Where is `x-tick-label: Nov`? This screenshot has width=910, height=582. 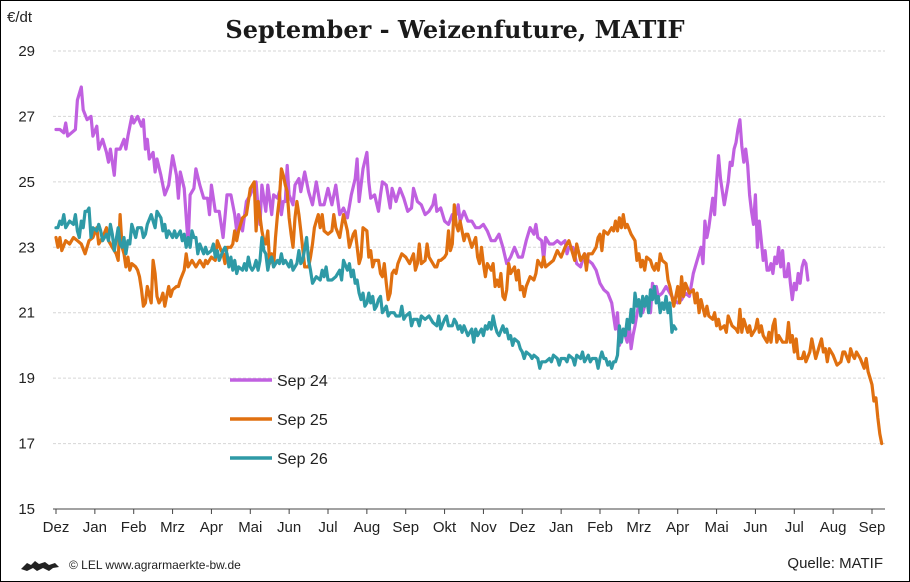 x-tick-label: Nov is located at coordinates (483, 527).